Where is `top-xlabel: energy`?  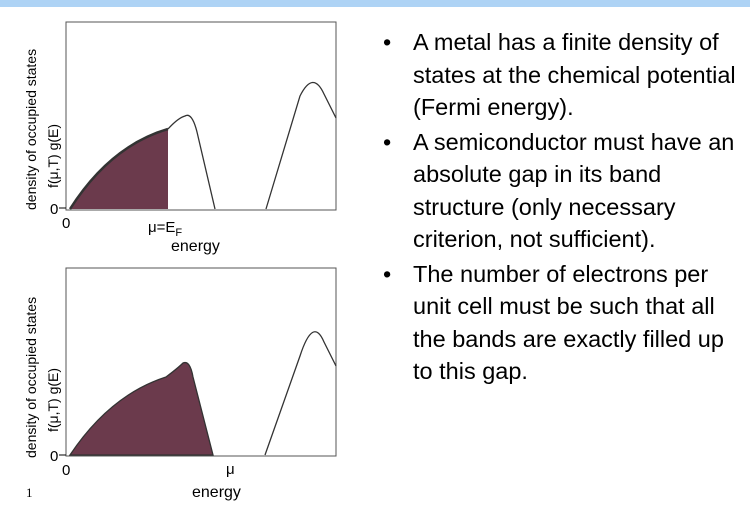 top-xlabel: energy is located at coordinates (195, 246).